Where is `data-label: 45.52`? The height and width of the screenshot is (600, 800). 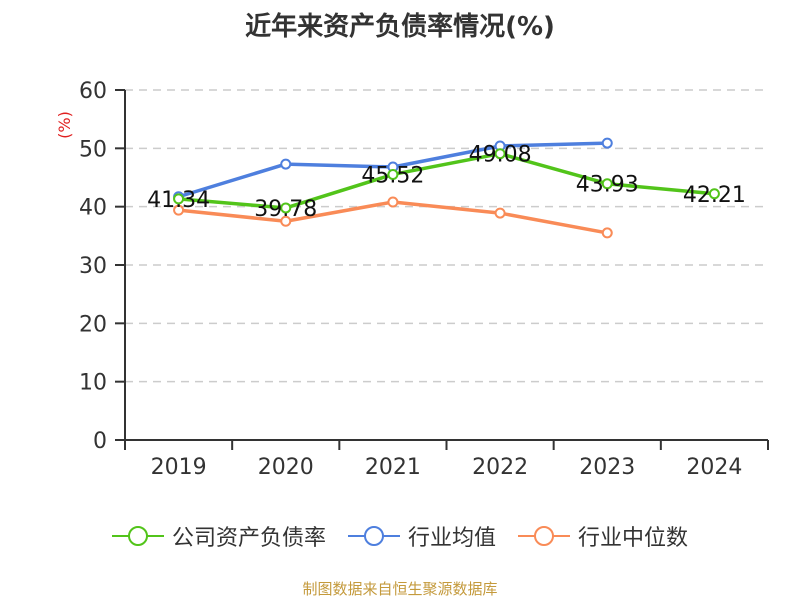 data-label: 45.52 is located at coordinates (392, 175).